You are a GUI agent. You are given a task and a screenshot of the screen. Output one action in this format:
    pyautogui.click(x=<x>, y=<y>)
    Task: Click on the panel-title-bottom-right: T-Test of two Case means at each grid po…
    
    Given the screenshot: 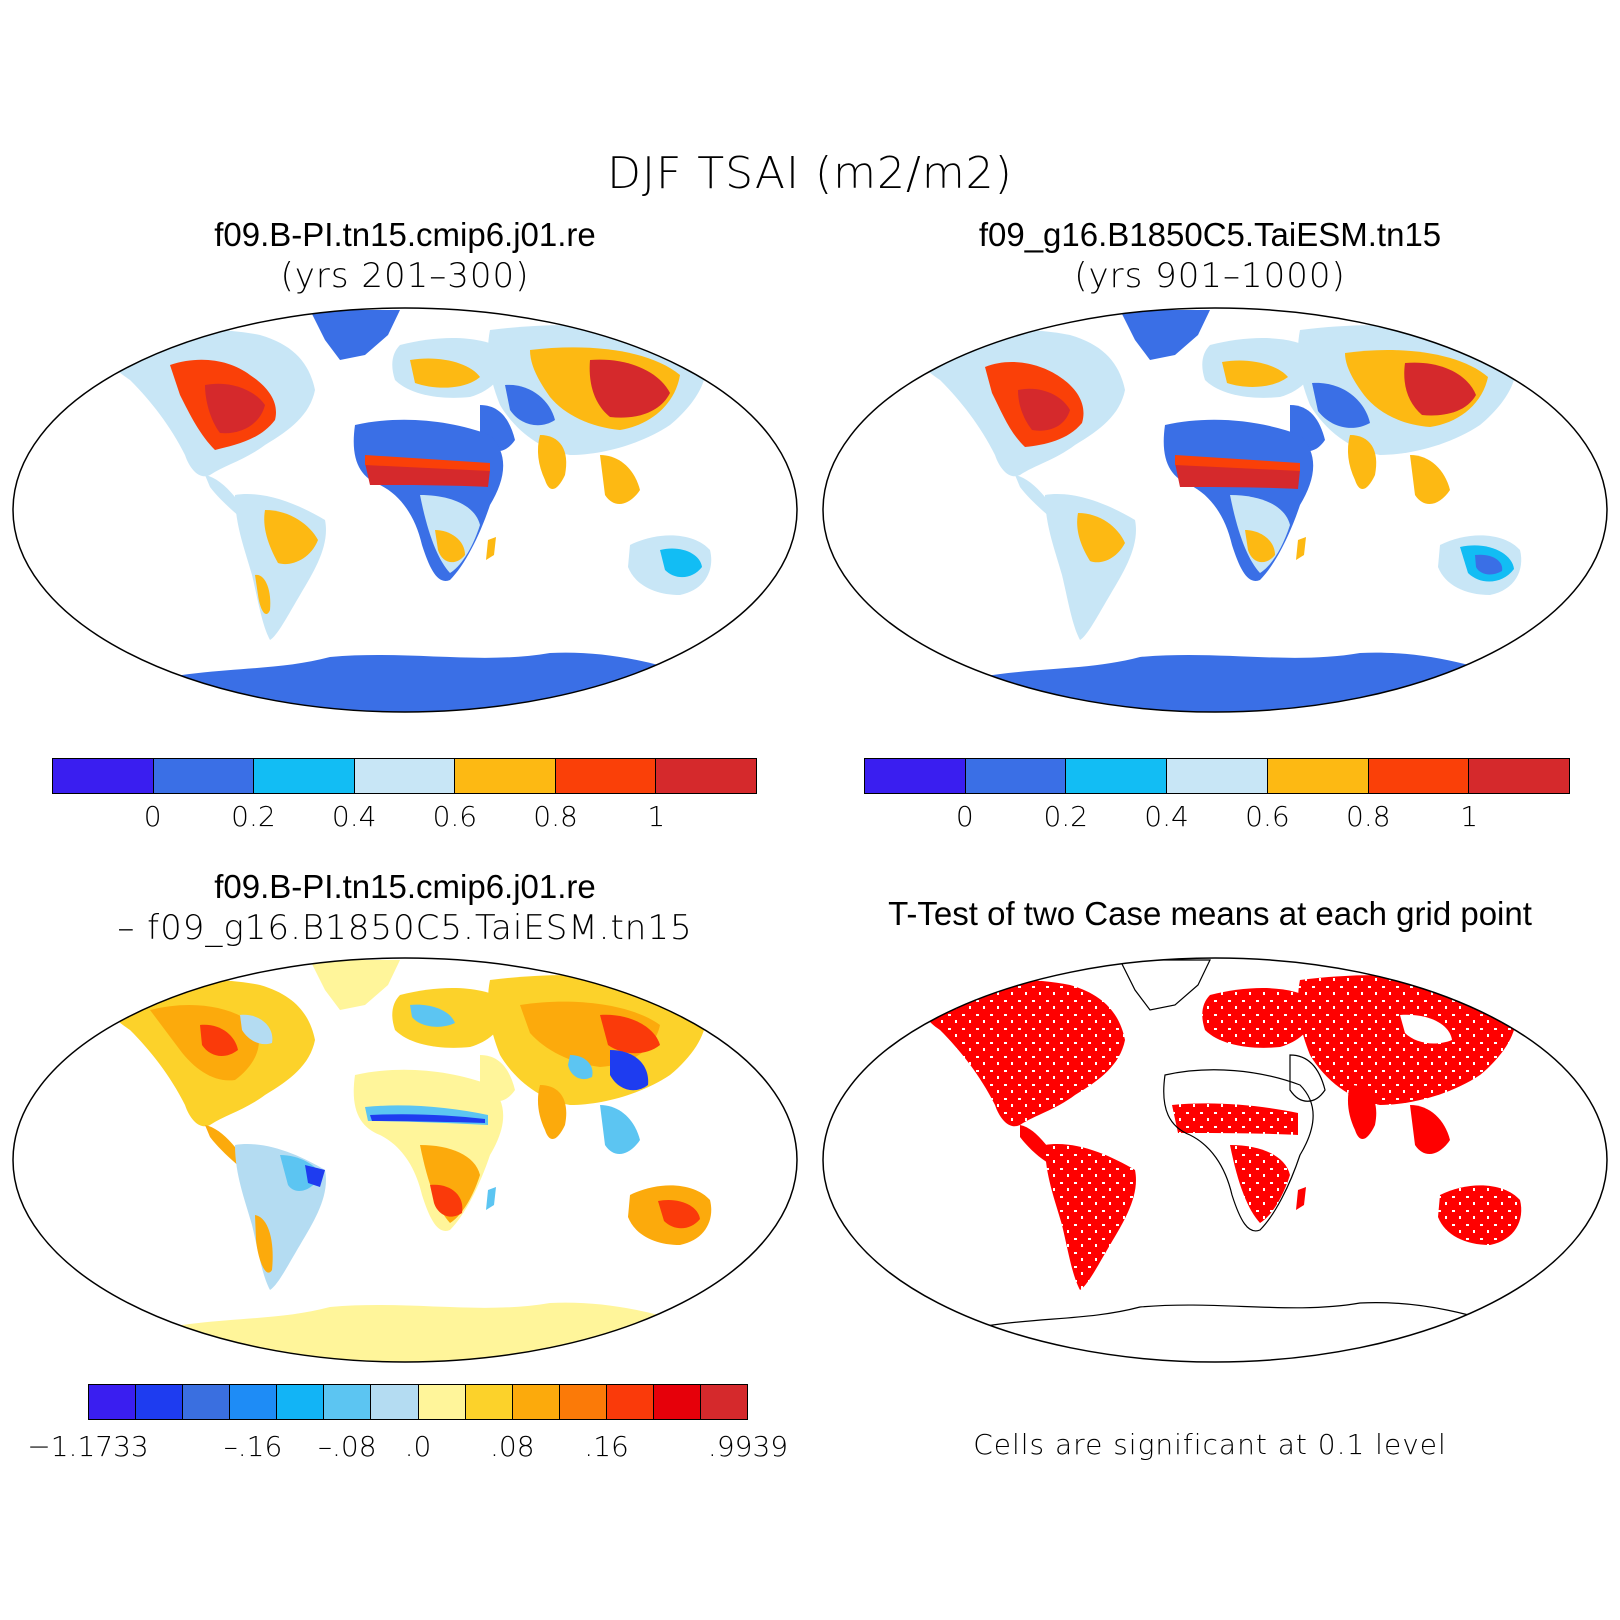 What is the action you would take?
    pyautogui.click(x=1210, y=913)
    